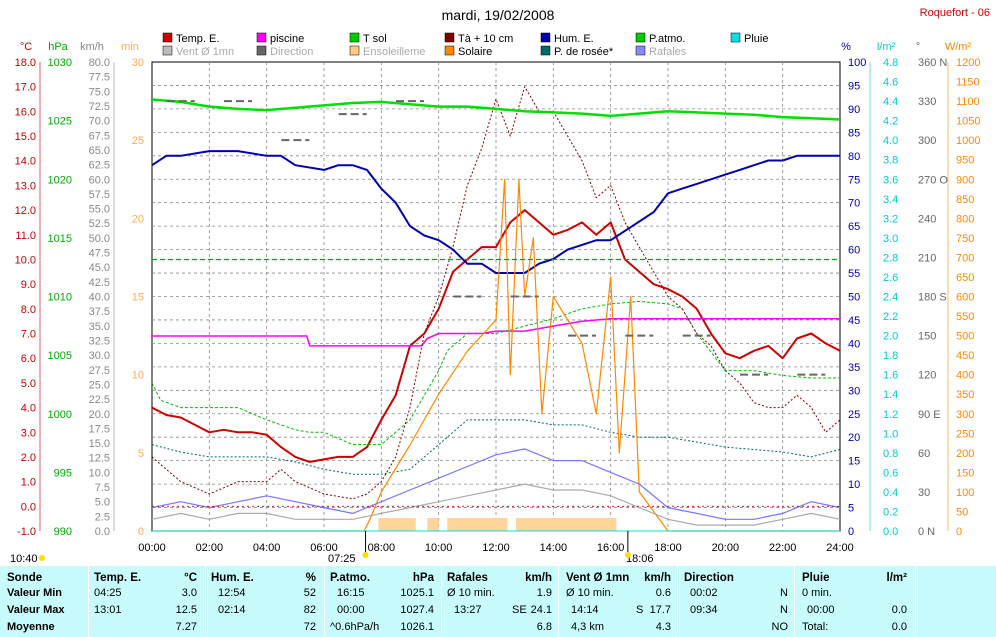 This screenshot has width=996, height=637. Describe the element at coordinates (138, 298) in the screenshot. I see `axis-tick-min-3: 15` at that location.